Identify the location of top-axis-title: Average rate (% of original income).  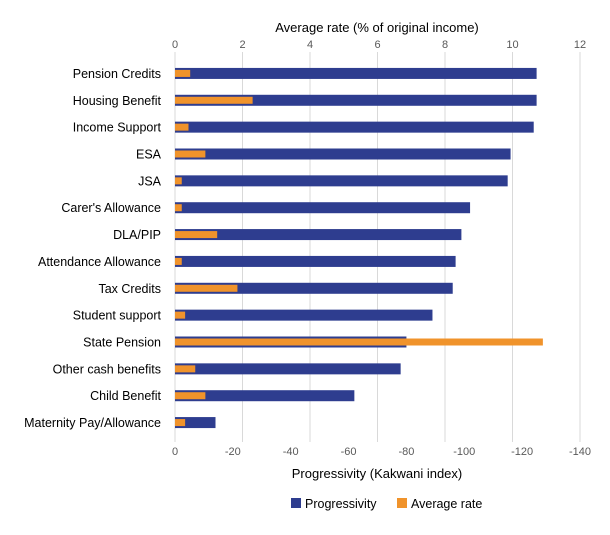
(377, 27).